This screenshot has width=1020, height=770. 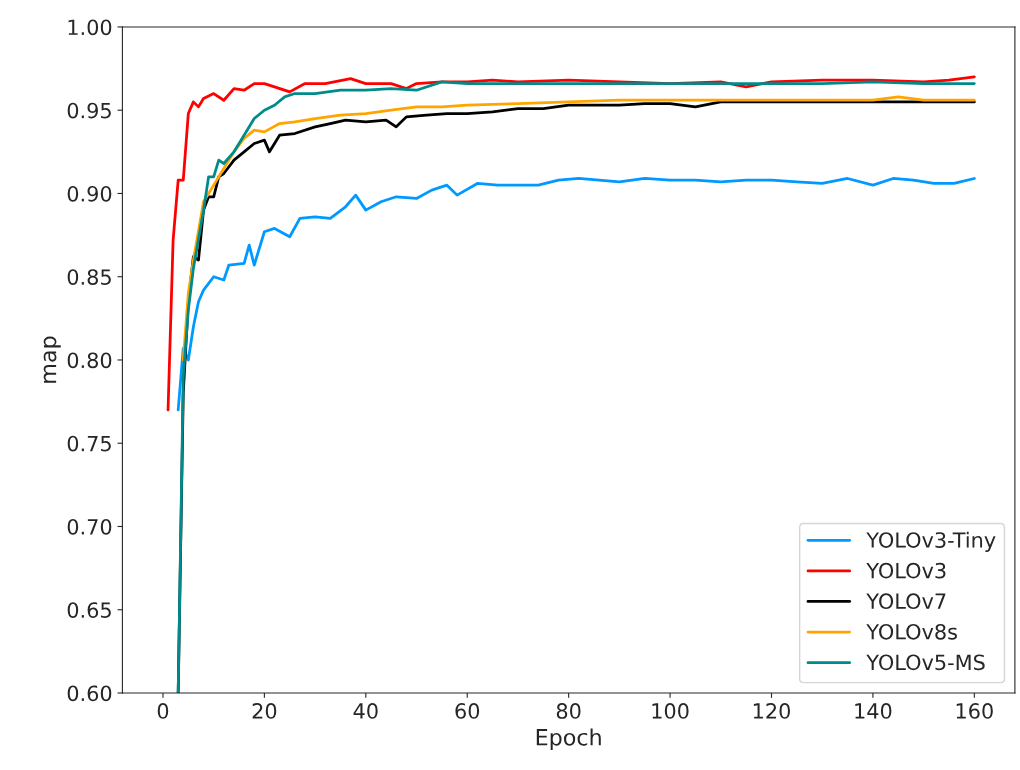 What do you see at coordinates (89, 360) in the screenshot?
I see `y-tick-label: 0.80` at bounding box center [89, 360].